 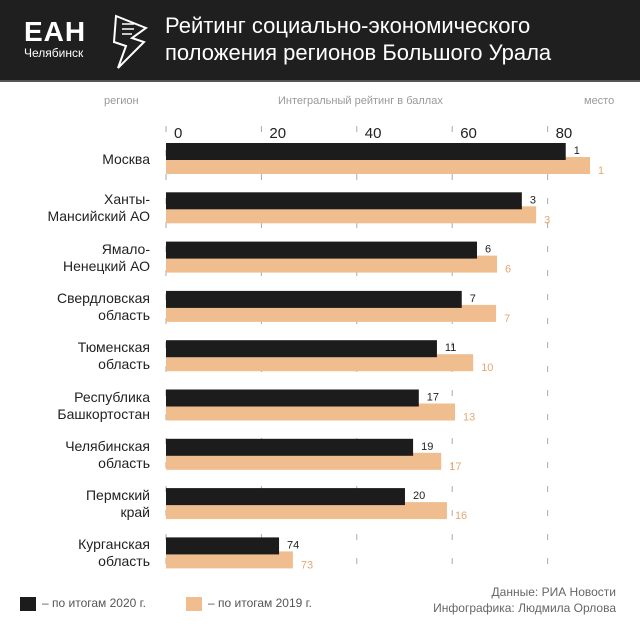 I want to click on x-tick-label: 20, so click(x=277, y=133).